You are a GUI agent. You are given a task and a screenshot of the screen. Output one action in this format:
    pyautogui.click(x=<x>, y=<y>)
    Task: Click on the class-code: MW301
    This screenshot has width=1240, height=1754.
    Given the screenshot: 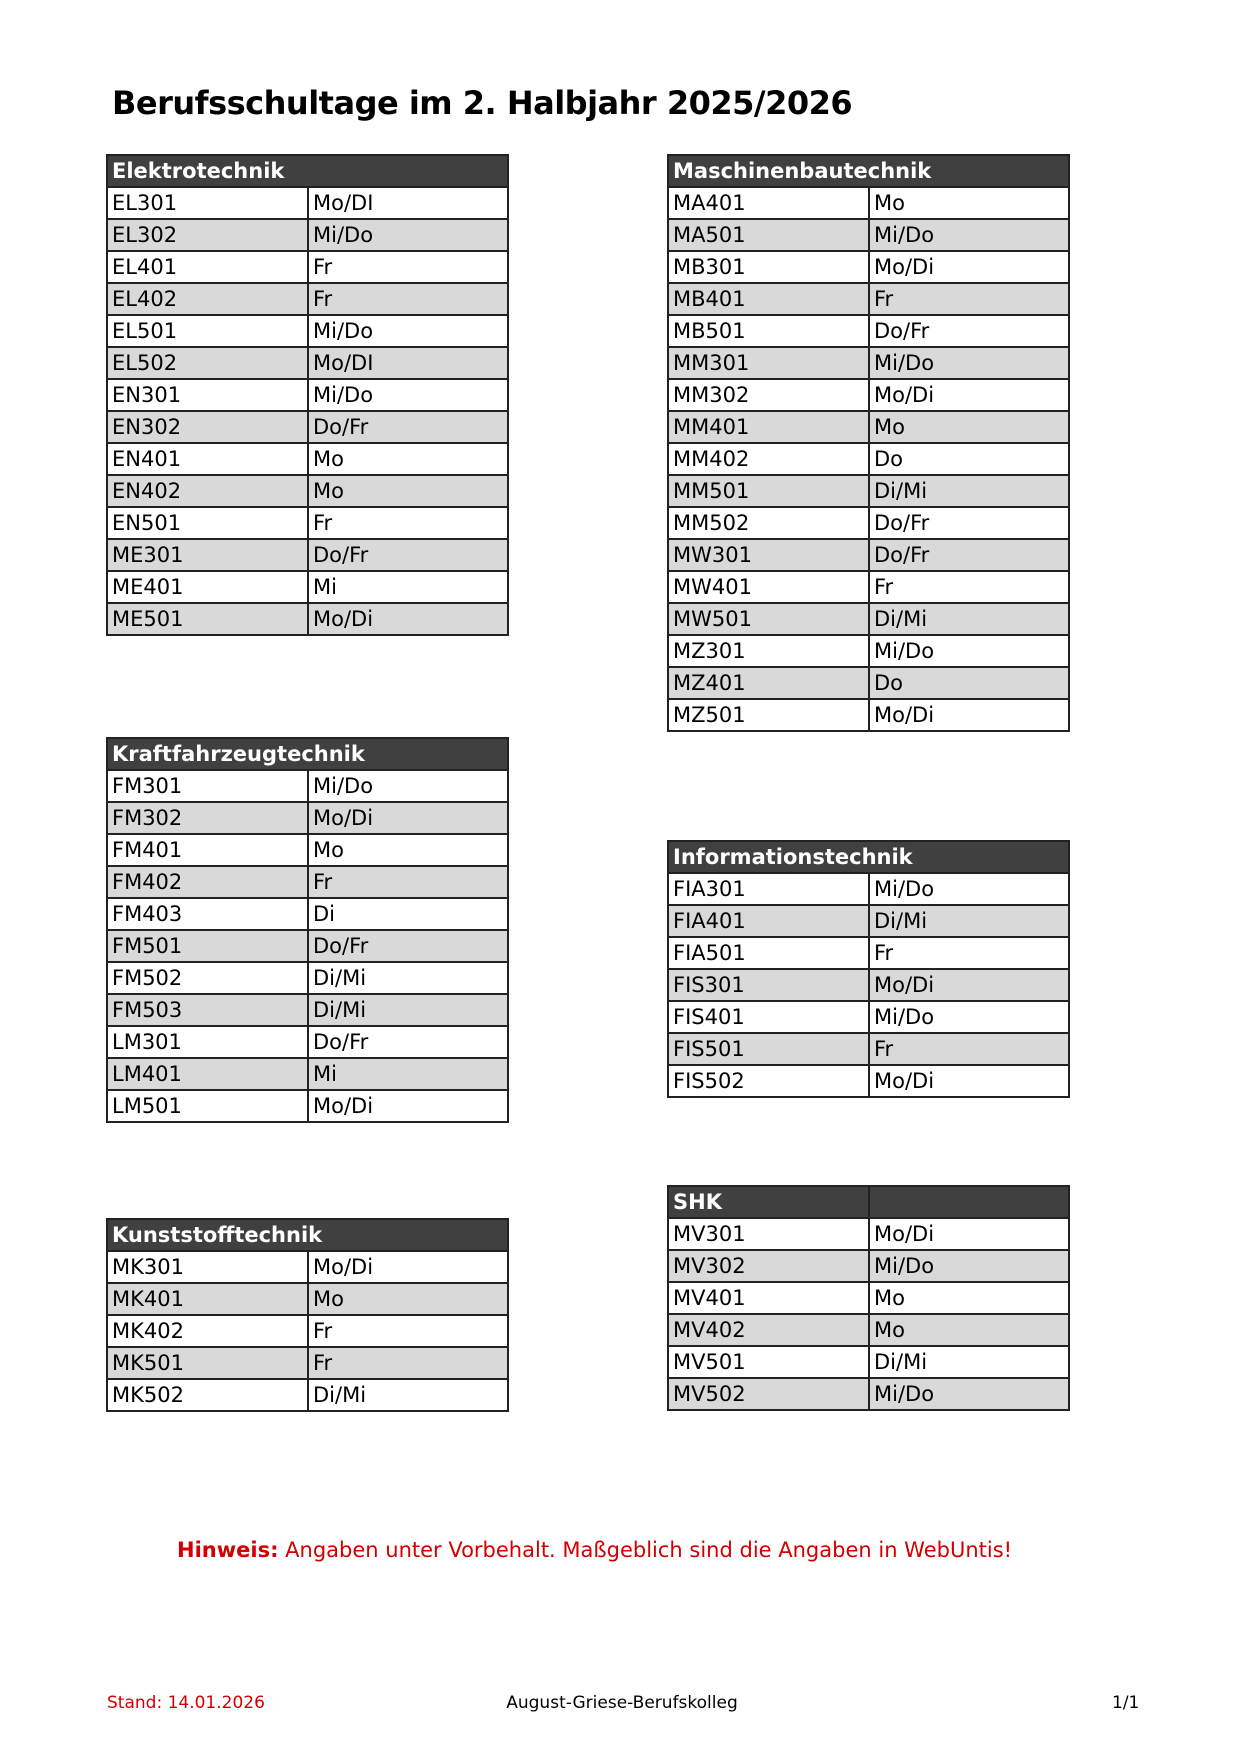 What is the action you would take?
    pyautogui.click(x=768, y=555)
    